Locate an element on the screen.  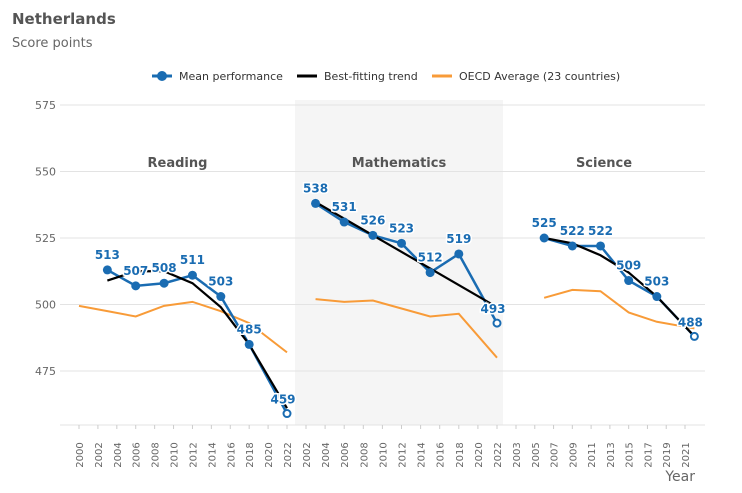
chart-title: Netherlands is located at coordinates (64, 19).